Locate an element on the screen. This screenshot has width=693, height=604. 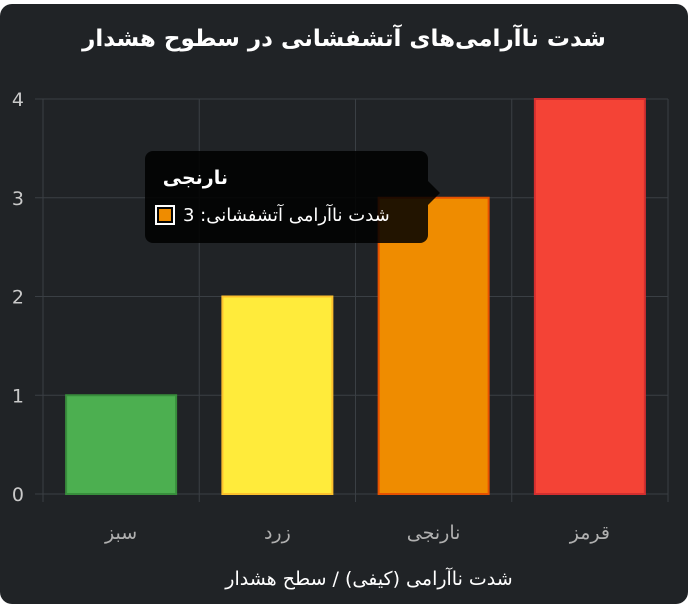
y-tick-label: 4 is located at coordinates (18, 100).